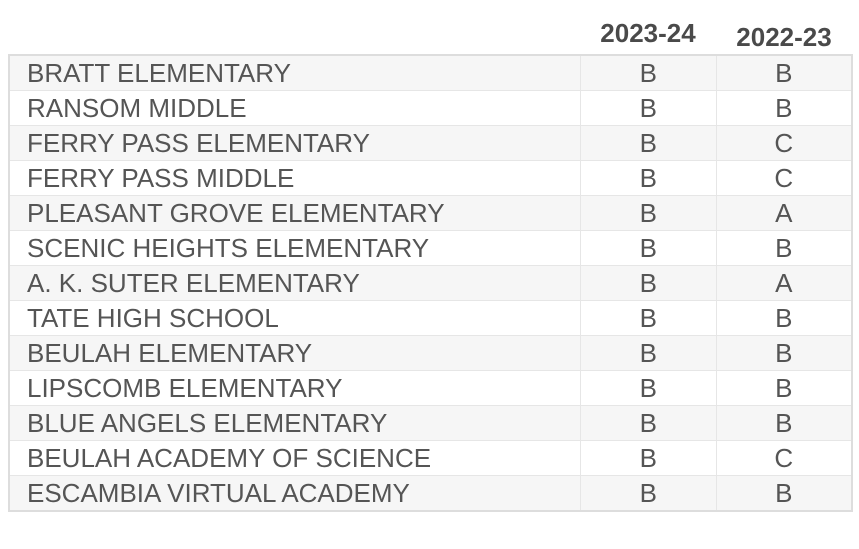 The height and width of the screenshot is (549, 859). What do you see at coordinates (295, 213) in the screenshot?
I see `school-name: PLEASANT GROVE ELEMENTARY` at bounding box center [295, 213].